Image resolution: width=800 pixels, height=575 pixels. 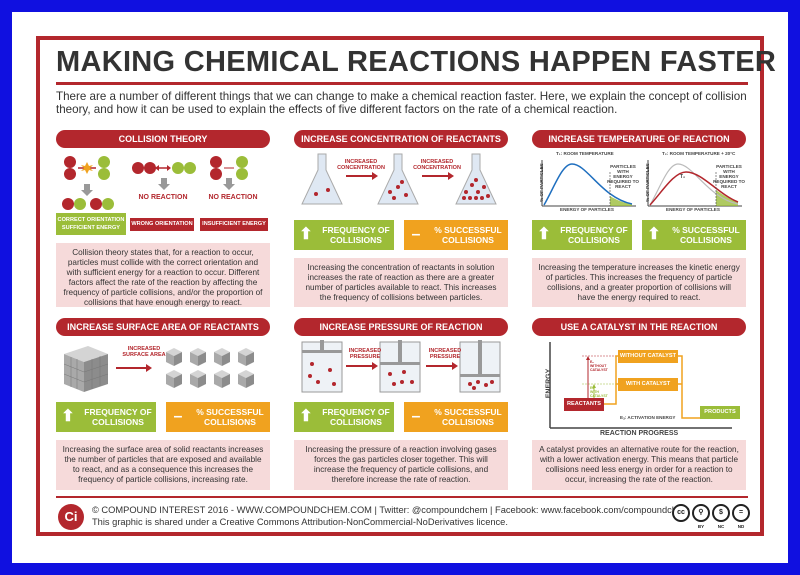 I want to click on pressure-arrow-label-1: INCREASED PRESSURE, so click(x=365, y=354).